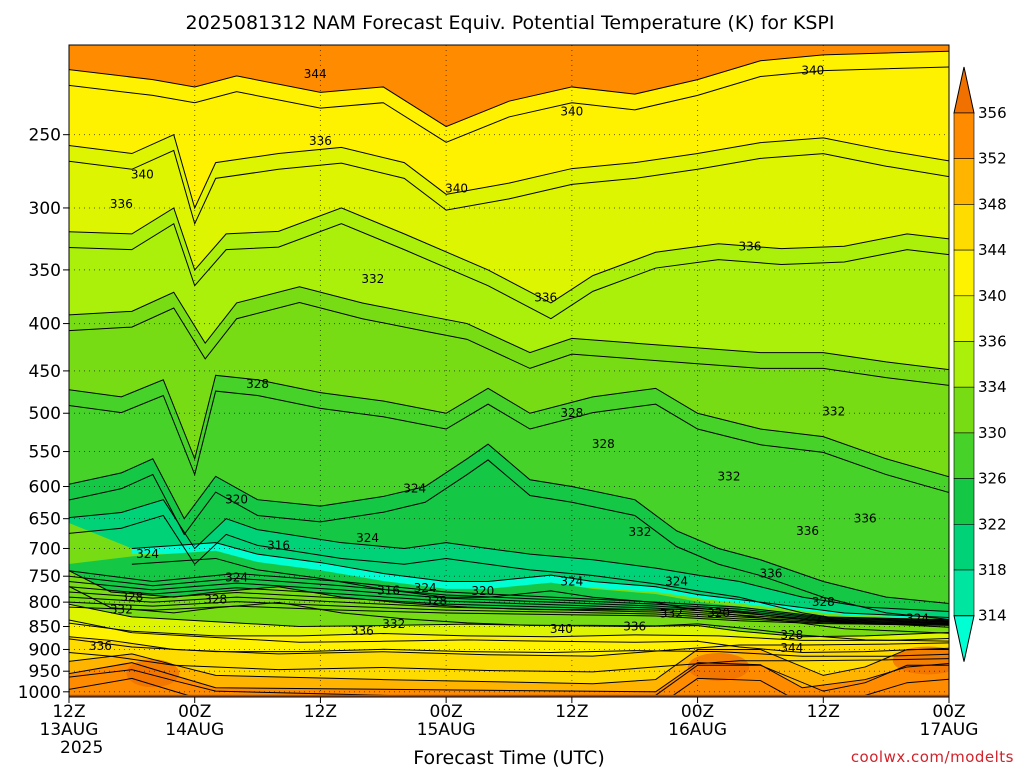  Describe the element at coordinates (676, 582) in the screenshot. I see `contour-label-26: 324` at that location.